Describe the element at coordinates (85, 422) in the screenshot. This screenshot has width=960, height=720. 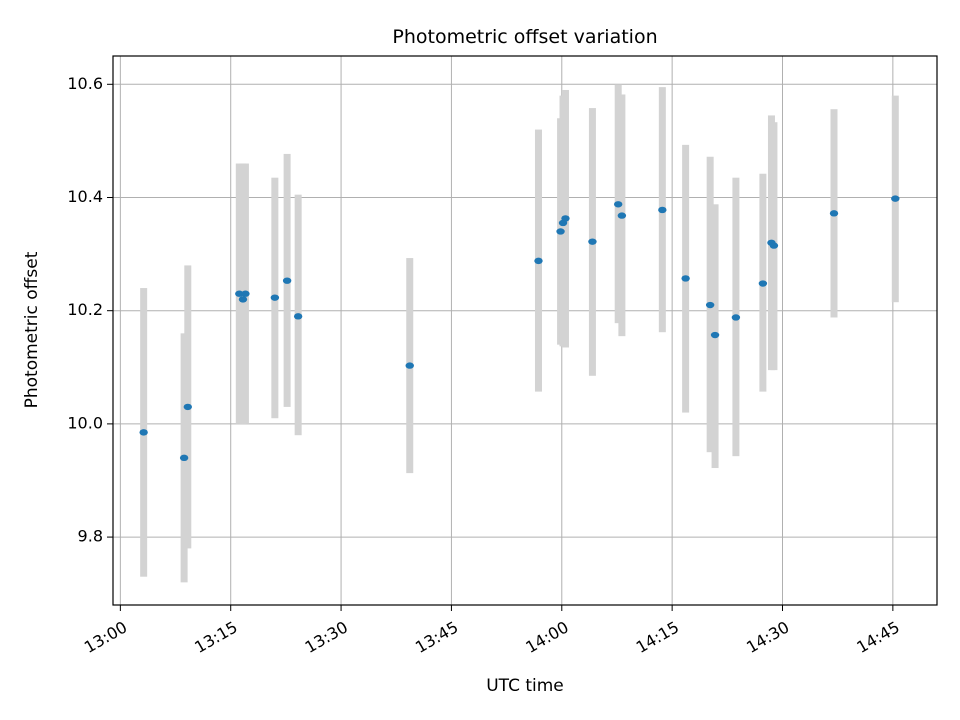
I see `y-tick-label: 10.0` at that location.